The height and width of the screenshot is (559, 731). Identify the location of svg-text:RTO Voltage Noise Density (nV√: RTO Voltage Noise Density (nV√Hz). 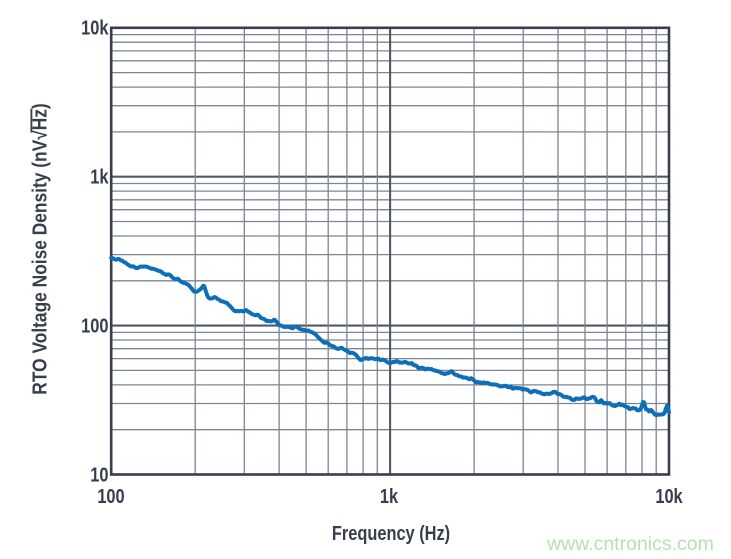
(39, 248).